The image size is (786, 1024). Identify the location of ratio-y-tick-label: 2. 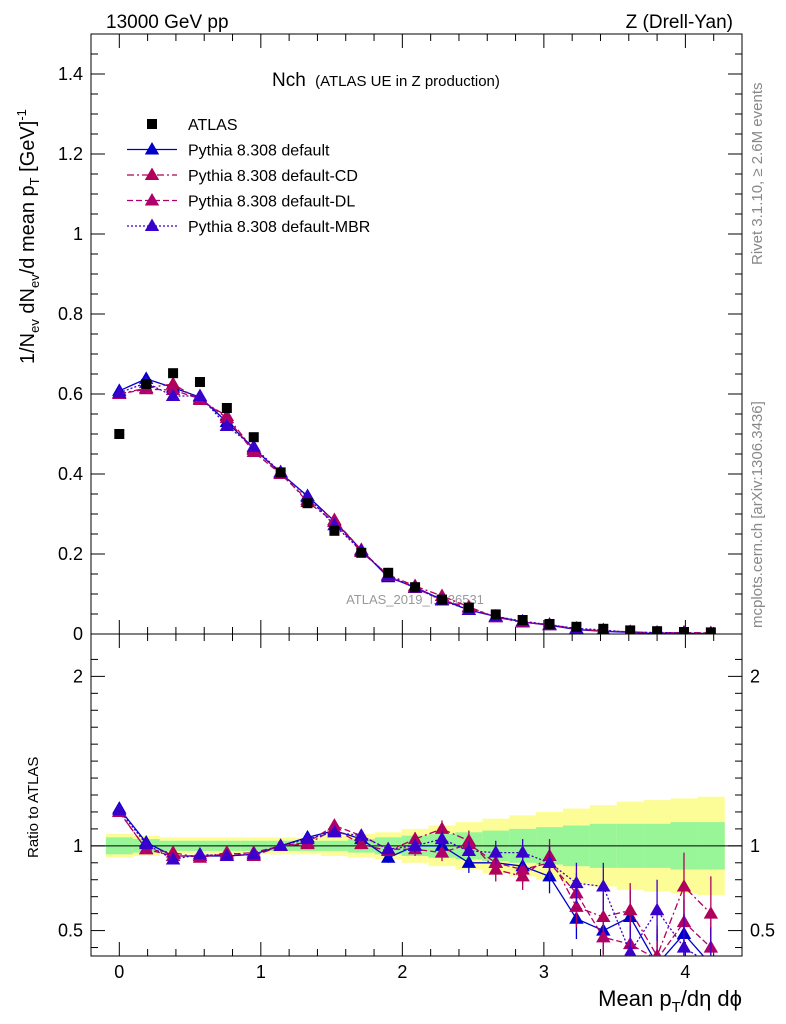
(78, 676).